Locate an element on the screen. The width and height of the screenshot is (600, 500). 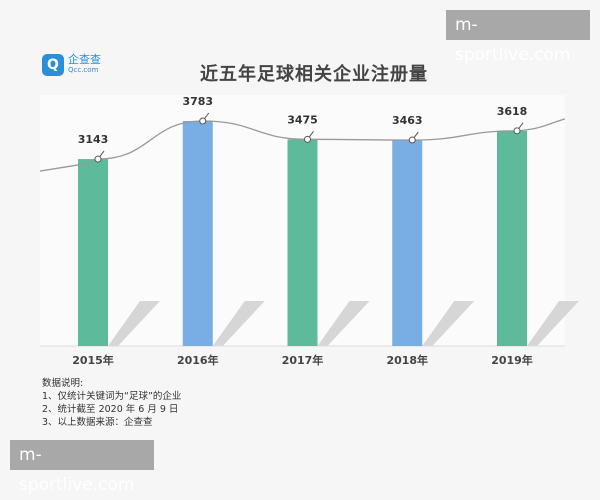
notes-heading: 数据说明: is located at coordinates (63, 383).